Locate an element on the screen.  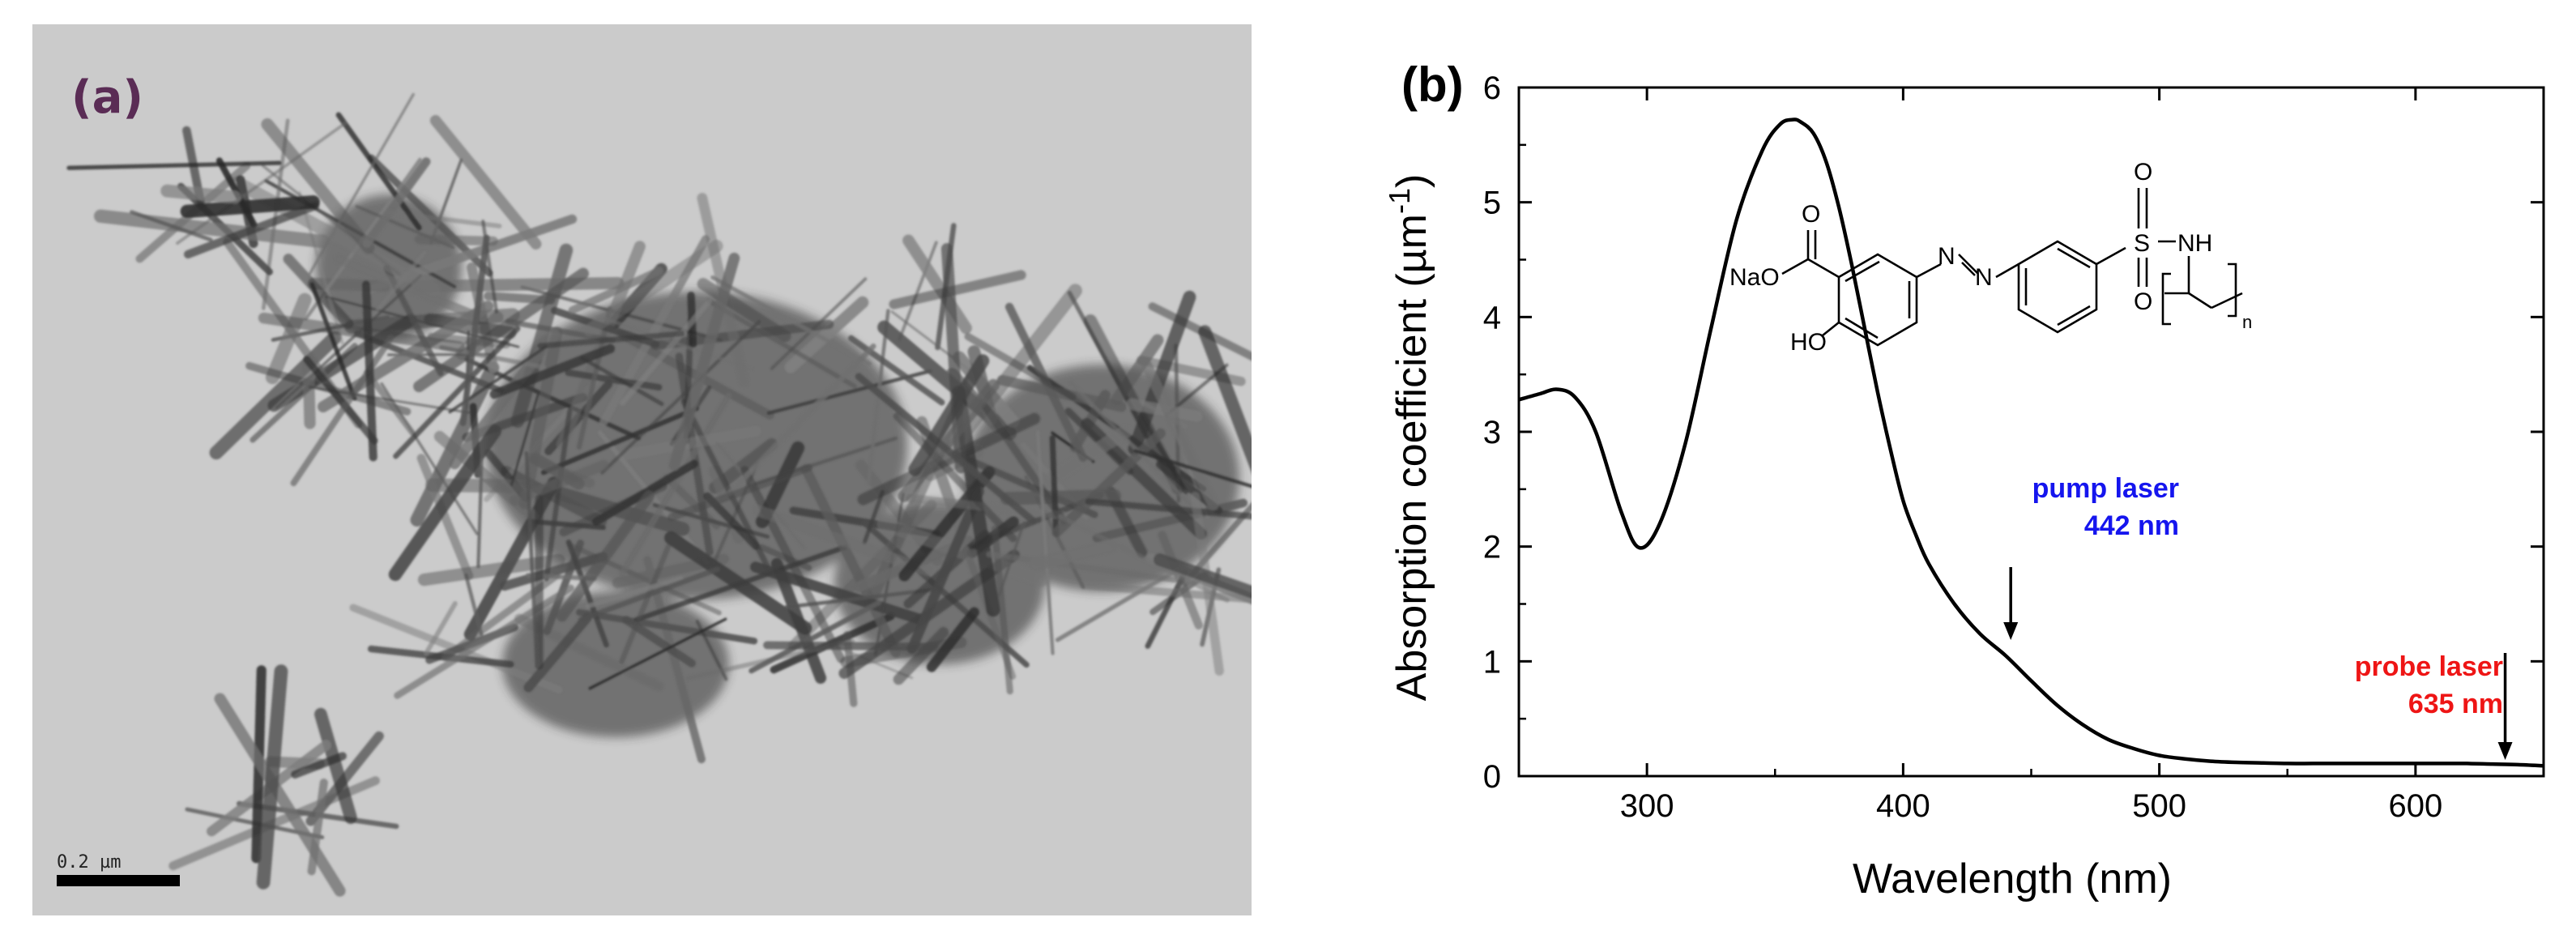
ester-o-bond is located at coordinates (1795, 266).